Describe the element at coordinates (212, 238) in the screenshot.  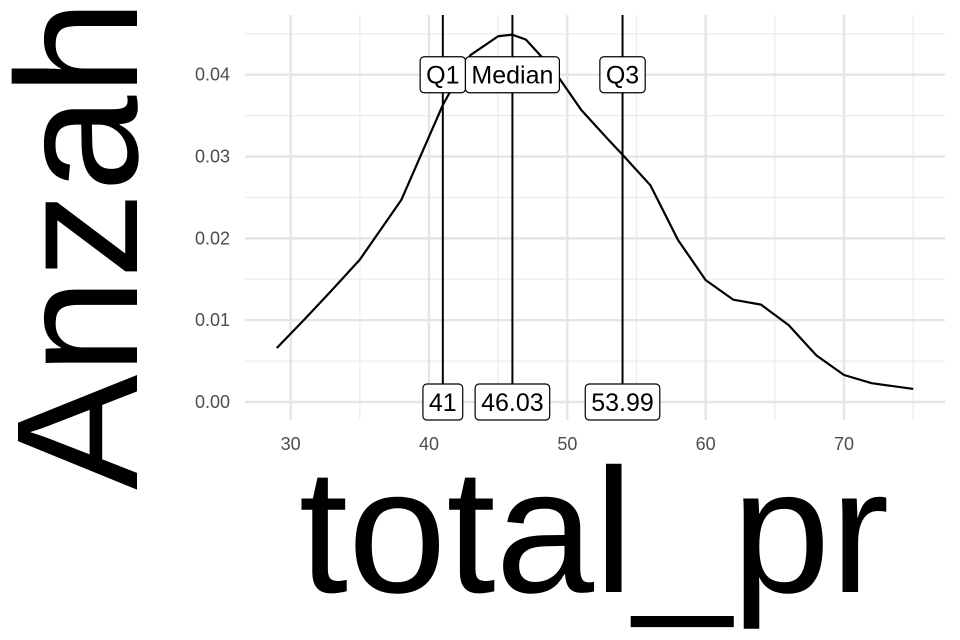
I see `y-tick-label: 0.02` at that location.